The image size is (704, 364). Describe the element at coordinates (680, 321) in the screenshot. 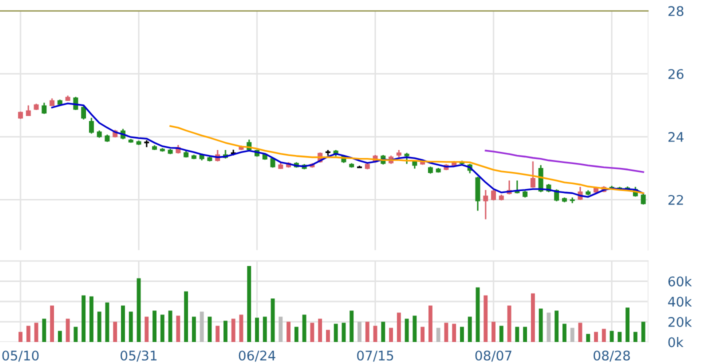

I see `y-tick-label: 20k` at that location.